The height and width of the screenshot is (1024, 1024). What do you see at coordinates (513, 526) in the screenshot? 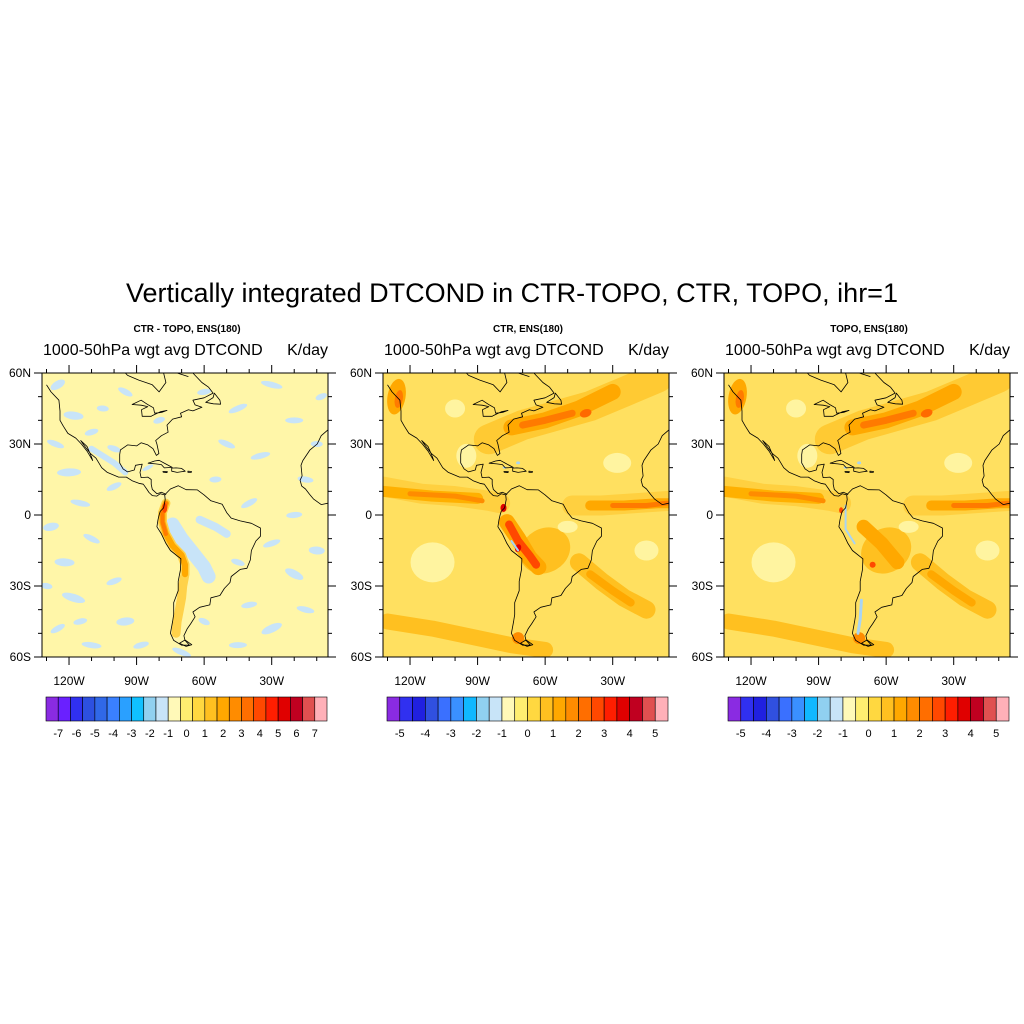
I see `map-panel-ctr: 60N 30N 0 30S 60S 120W 90W 60W 30W` at bounding box center [513, 526].